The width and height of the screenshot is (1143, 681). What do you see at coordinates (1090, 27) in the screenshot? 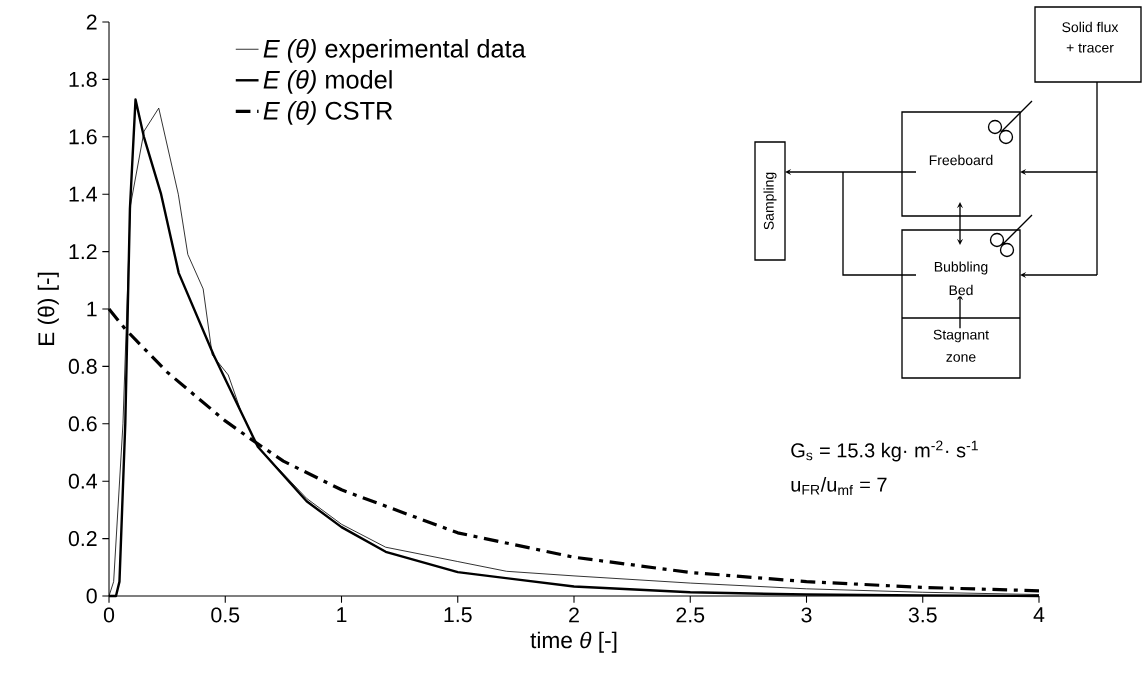
I see `text: Solid flux` at bounding box center [1090, 27].